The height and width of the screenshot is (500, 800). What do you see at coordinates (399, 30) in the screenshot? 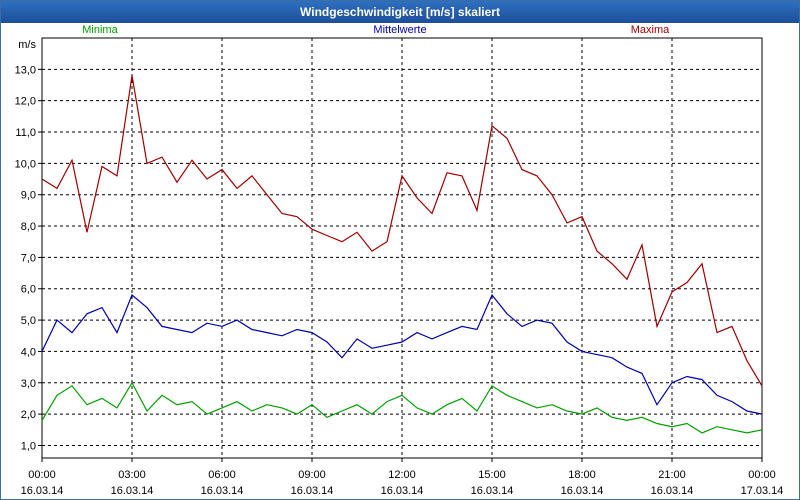
I see `legend-mittelwerte: Mittelwerte` at bounding box center [399, 30].